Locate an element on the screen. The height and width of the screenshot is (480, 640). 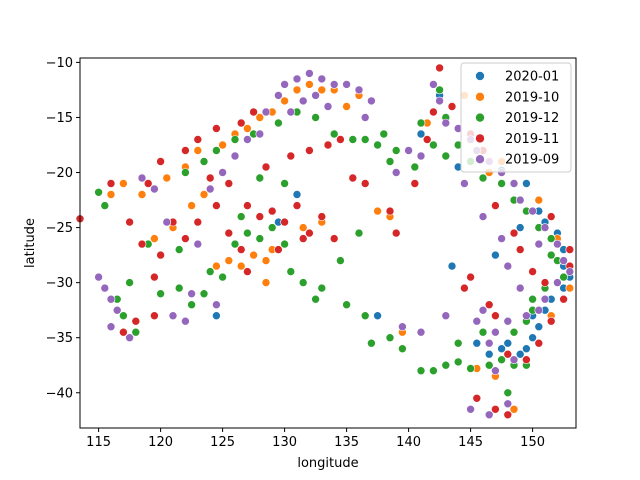
y-tick-label: −35 is located at coordinates (59, 338).